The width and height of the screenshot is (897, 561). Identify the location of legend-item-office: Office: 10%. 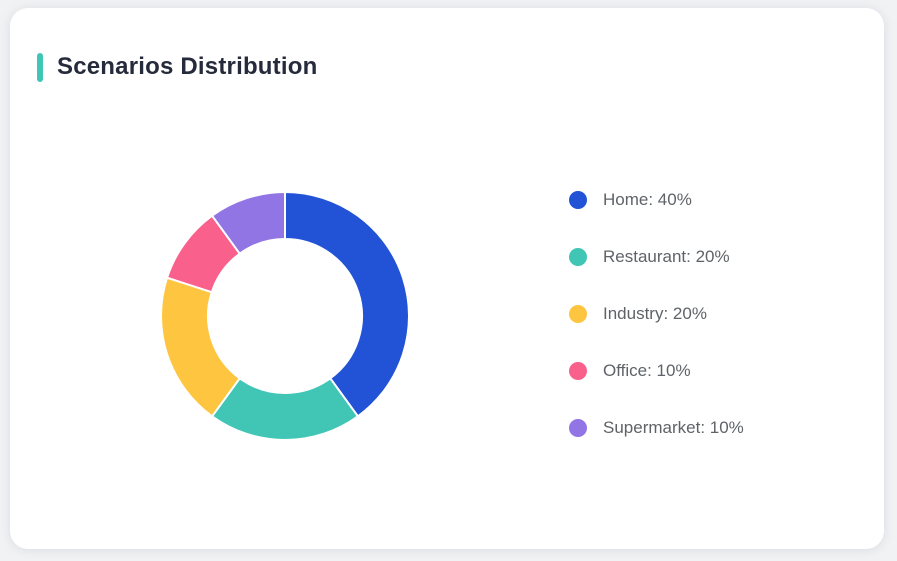
(656, 370).